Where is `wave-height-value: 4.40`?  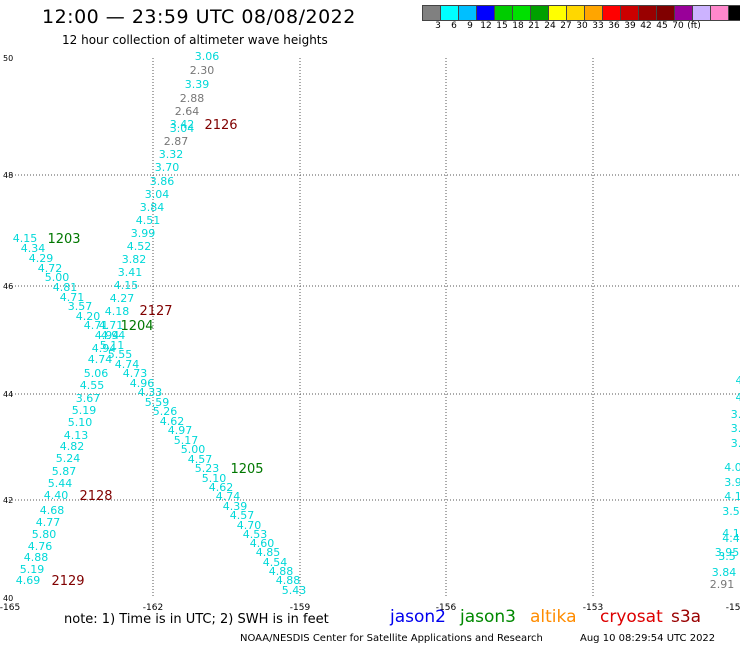
wave-height-value: 4.40 is located at coordinates (56, 495).